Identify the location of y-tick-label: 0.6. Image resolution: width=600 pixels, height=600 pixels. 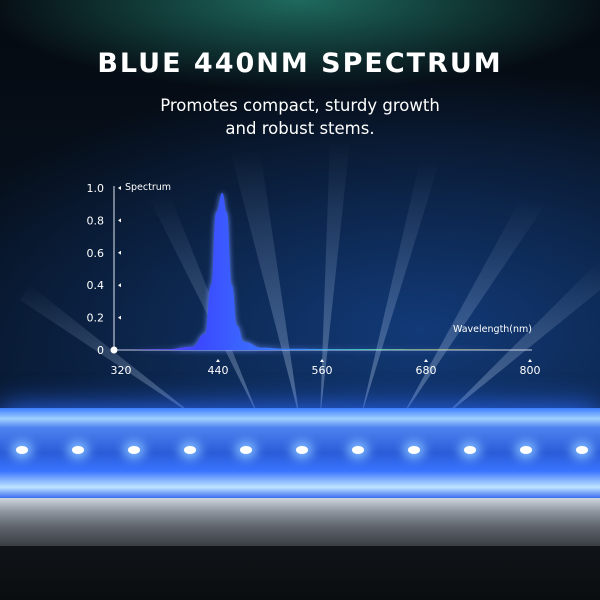
(96, 253).